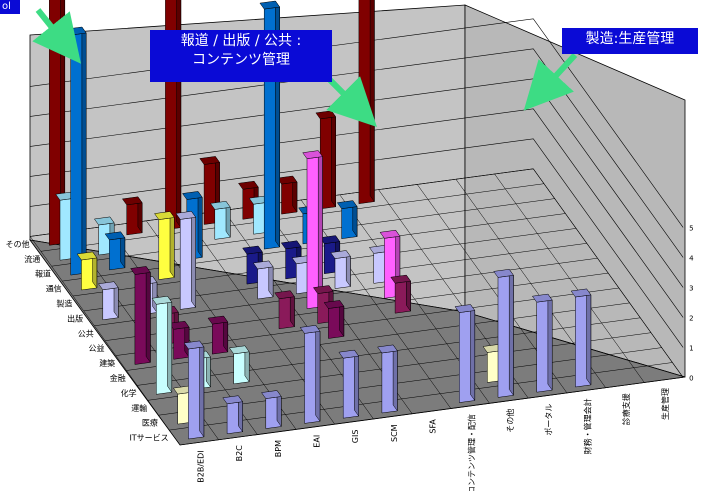  I want to click on bar-BPM-その他, so click(132, 216).